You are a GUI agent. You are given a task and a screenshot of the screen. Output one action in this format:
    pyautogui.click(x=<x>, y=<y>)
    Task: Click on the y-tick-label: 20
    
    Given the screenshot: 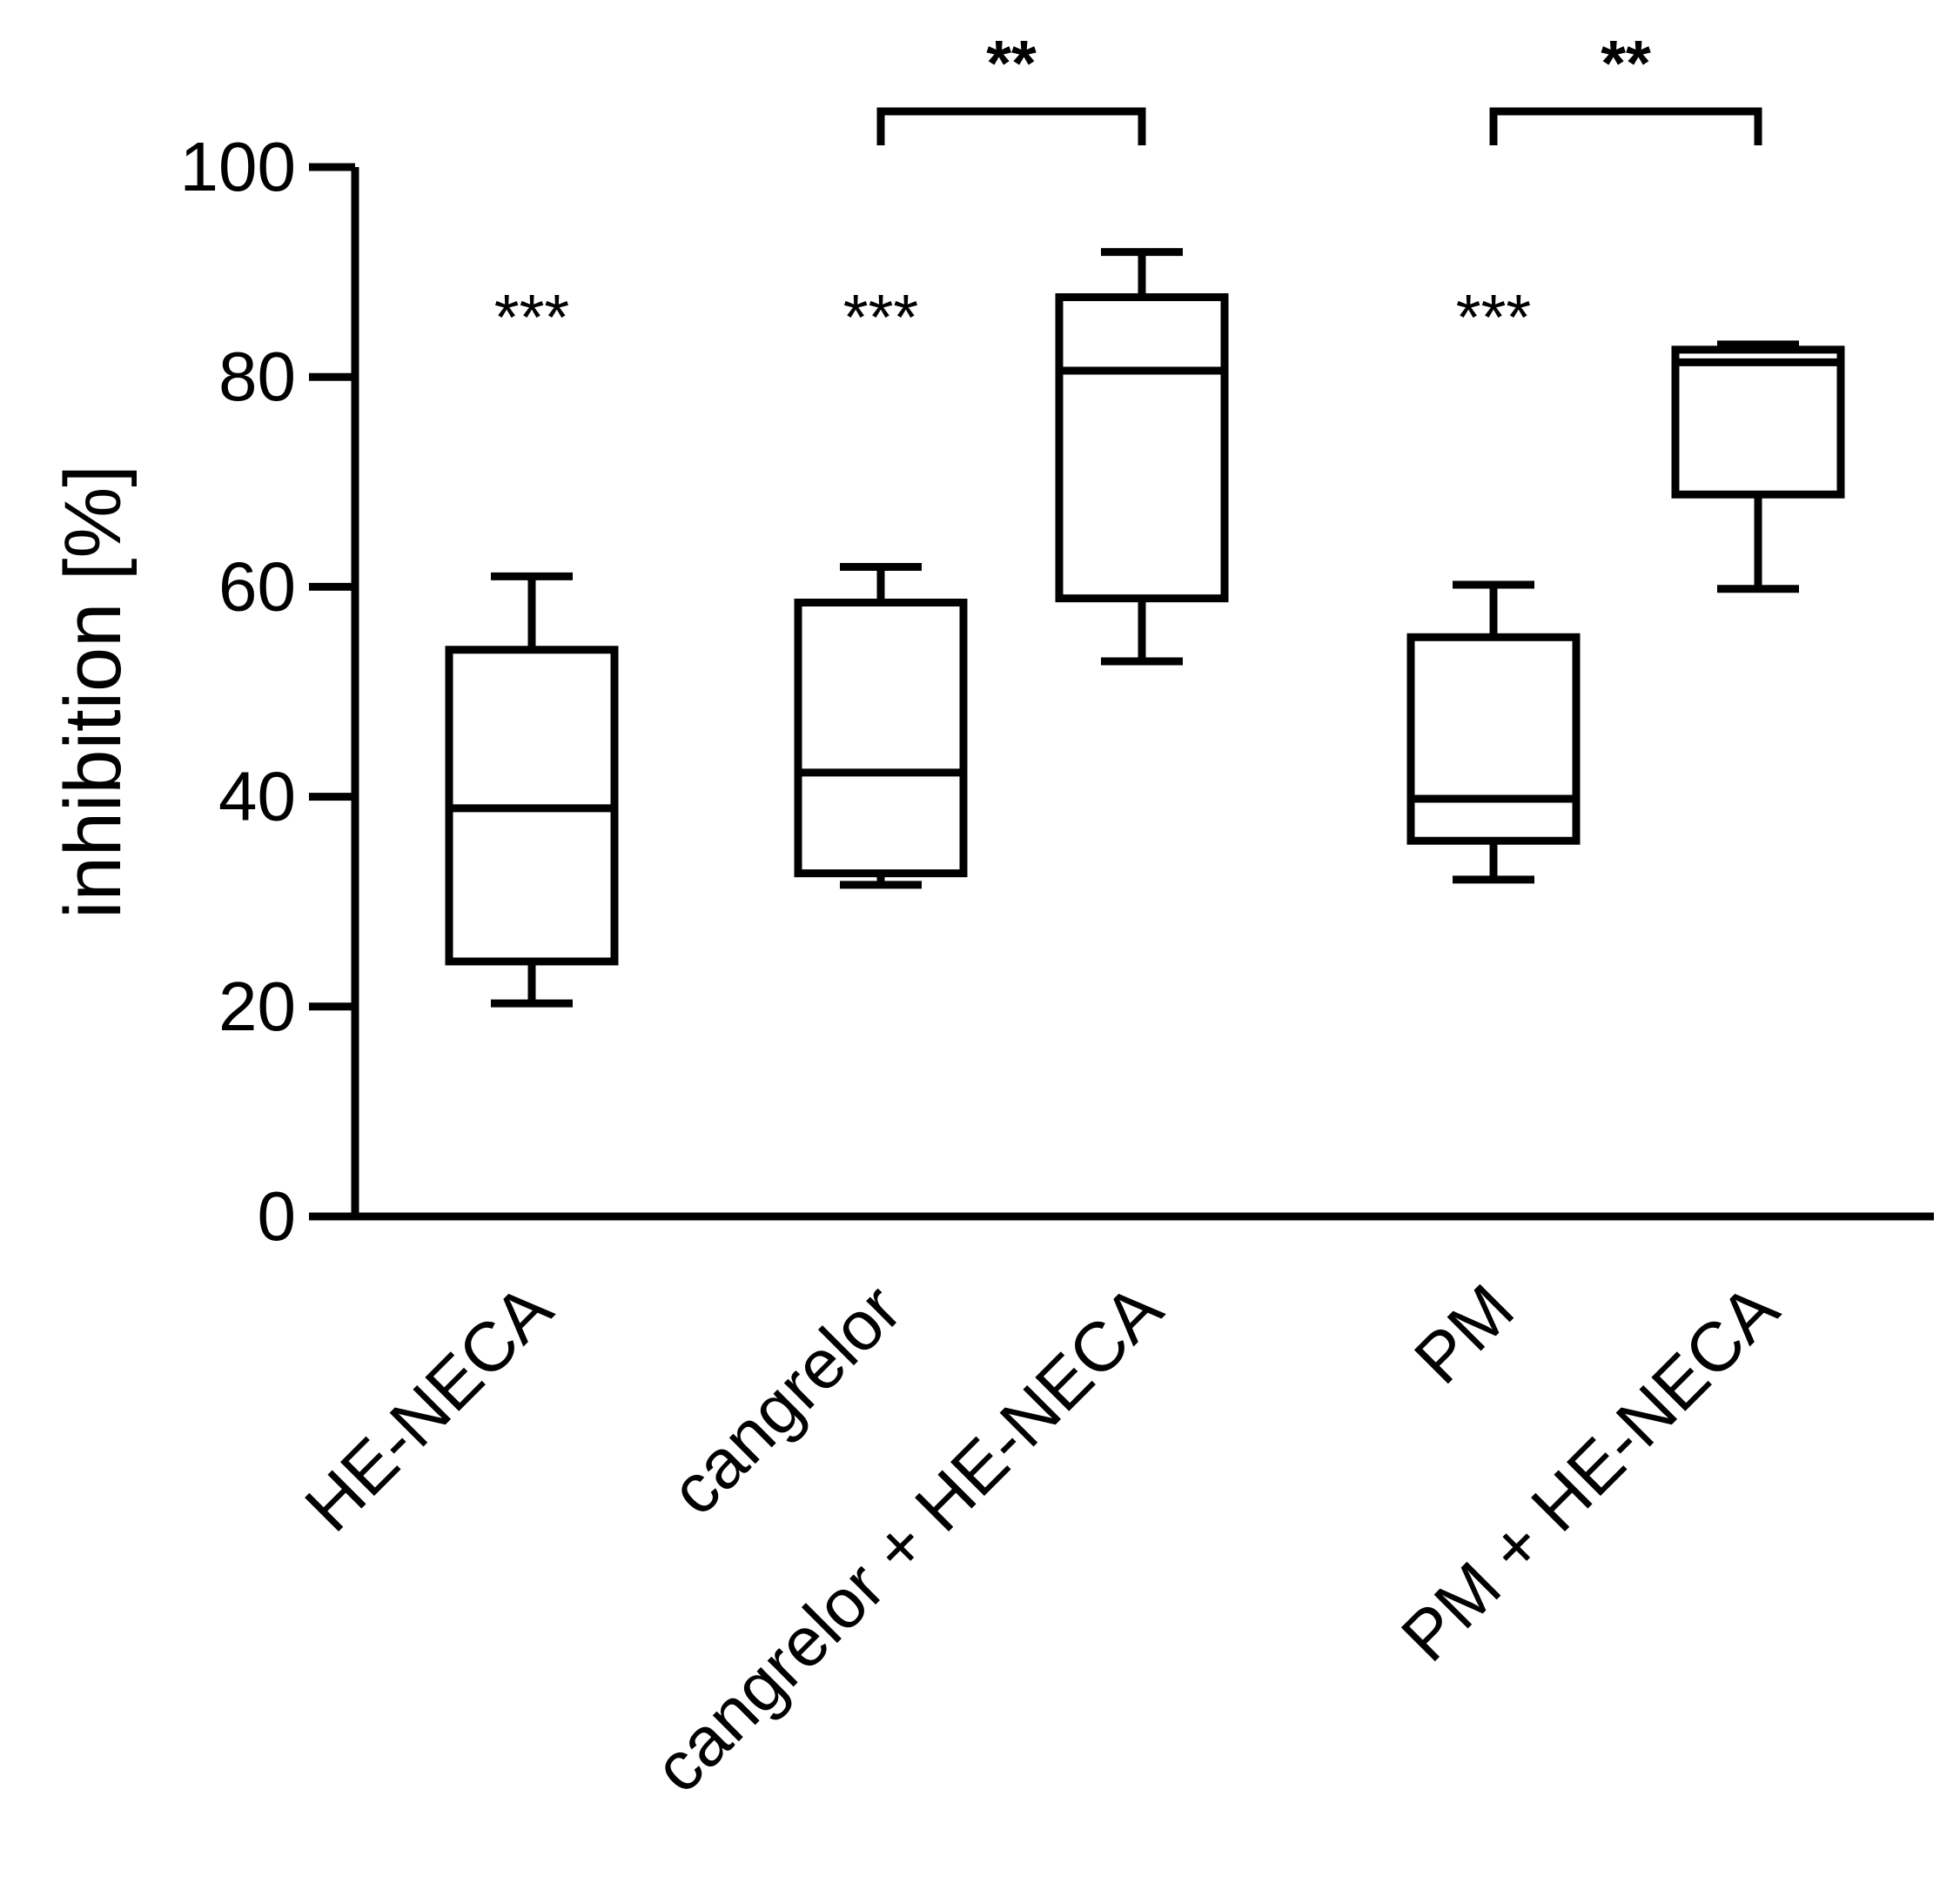 What is the action you would take?
    pyautogui.click(x=257, y=1007)
    